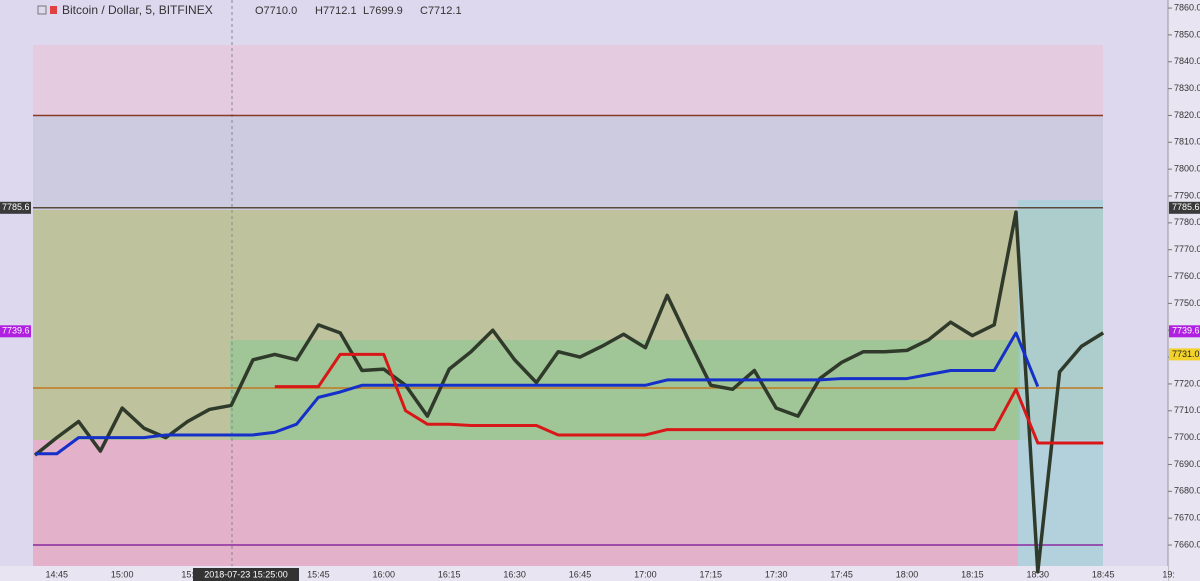 The width and height of the screenshot is (1200, 581). I want to click on x-tick-label: 17:45, so click(841, 574).